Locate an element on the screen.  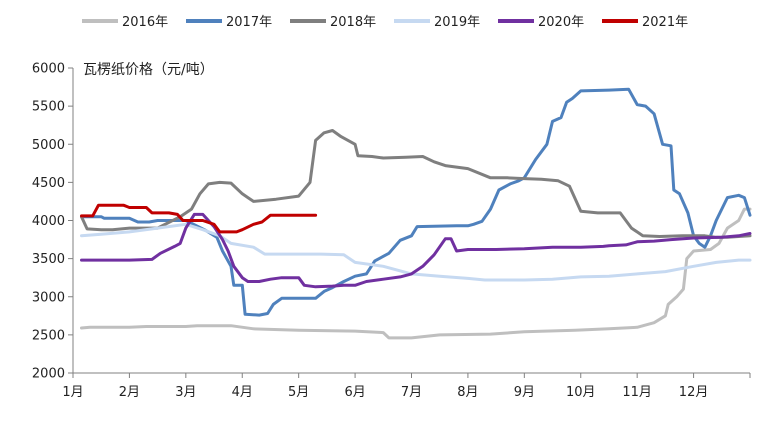
y-tick-label: 5000 is located at coordinates (48, 145).